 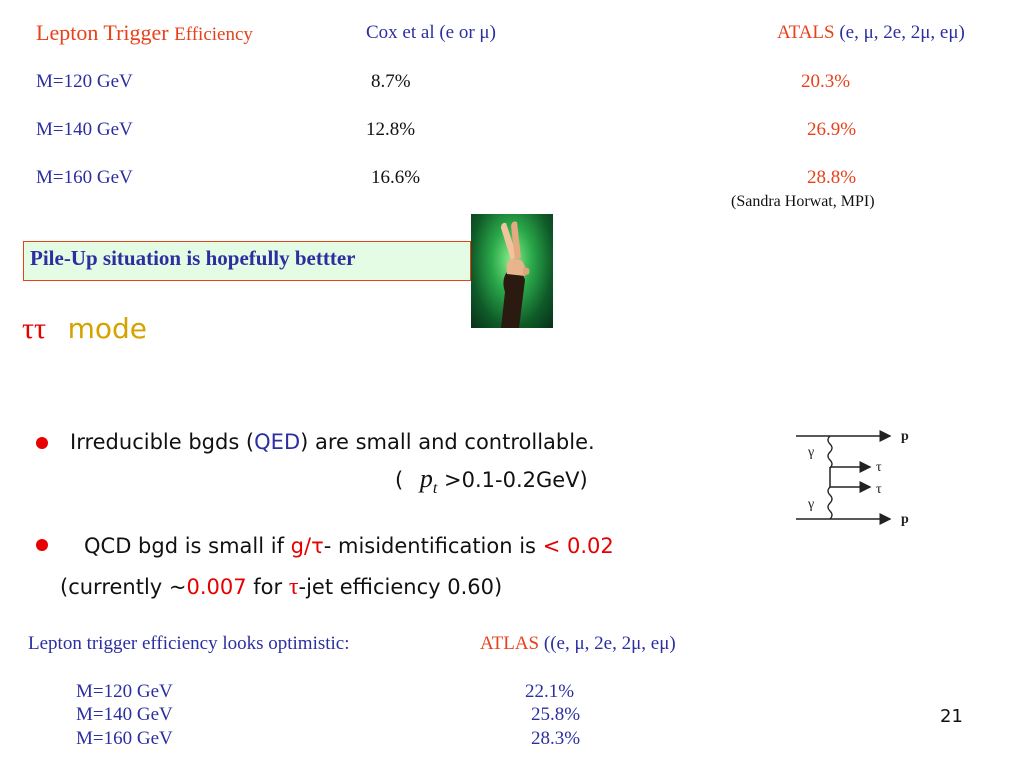 I want to click on crossed-fingers-icon, so click(x=515, y=274).